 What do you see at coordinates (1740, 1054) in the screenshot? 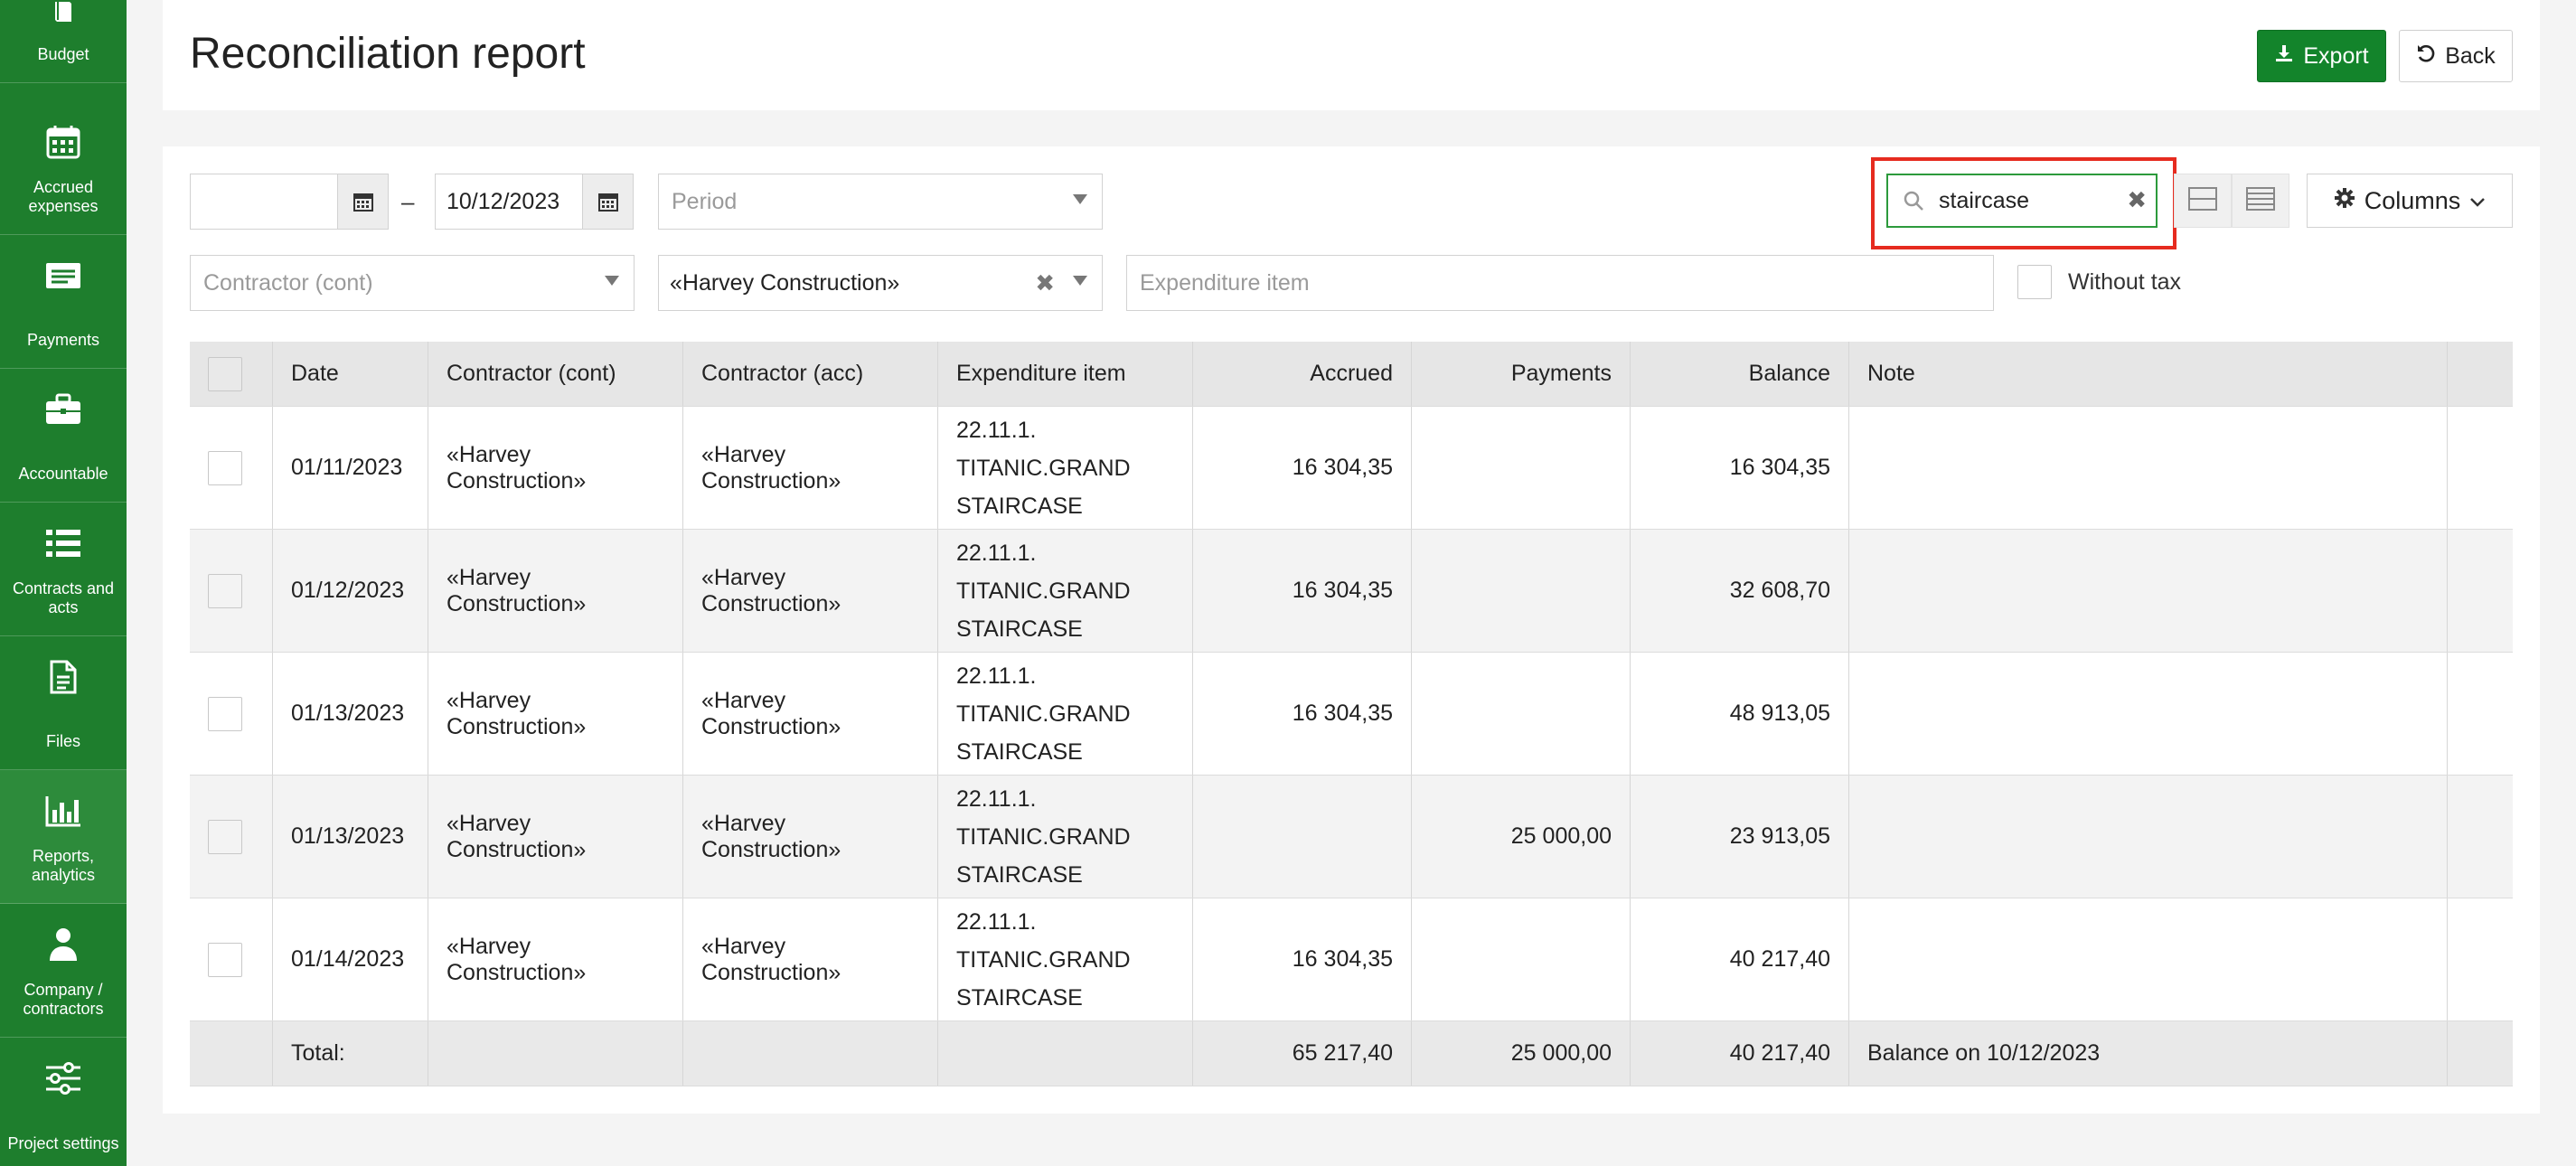
I see `total-balance: 40 217,40` at bounding box center [1740, 1054].